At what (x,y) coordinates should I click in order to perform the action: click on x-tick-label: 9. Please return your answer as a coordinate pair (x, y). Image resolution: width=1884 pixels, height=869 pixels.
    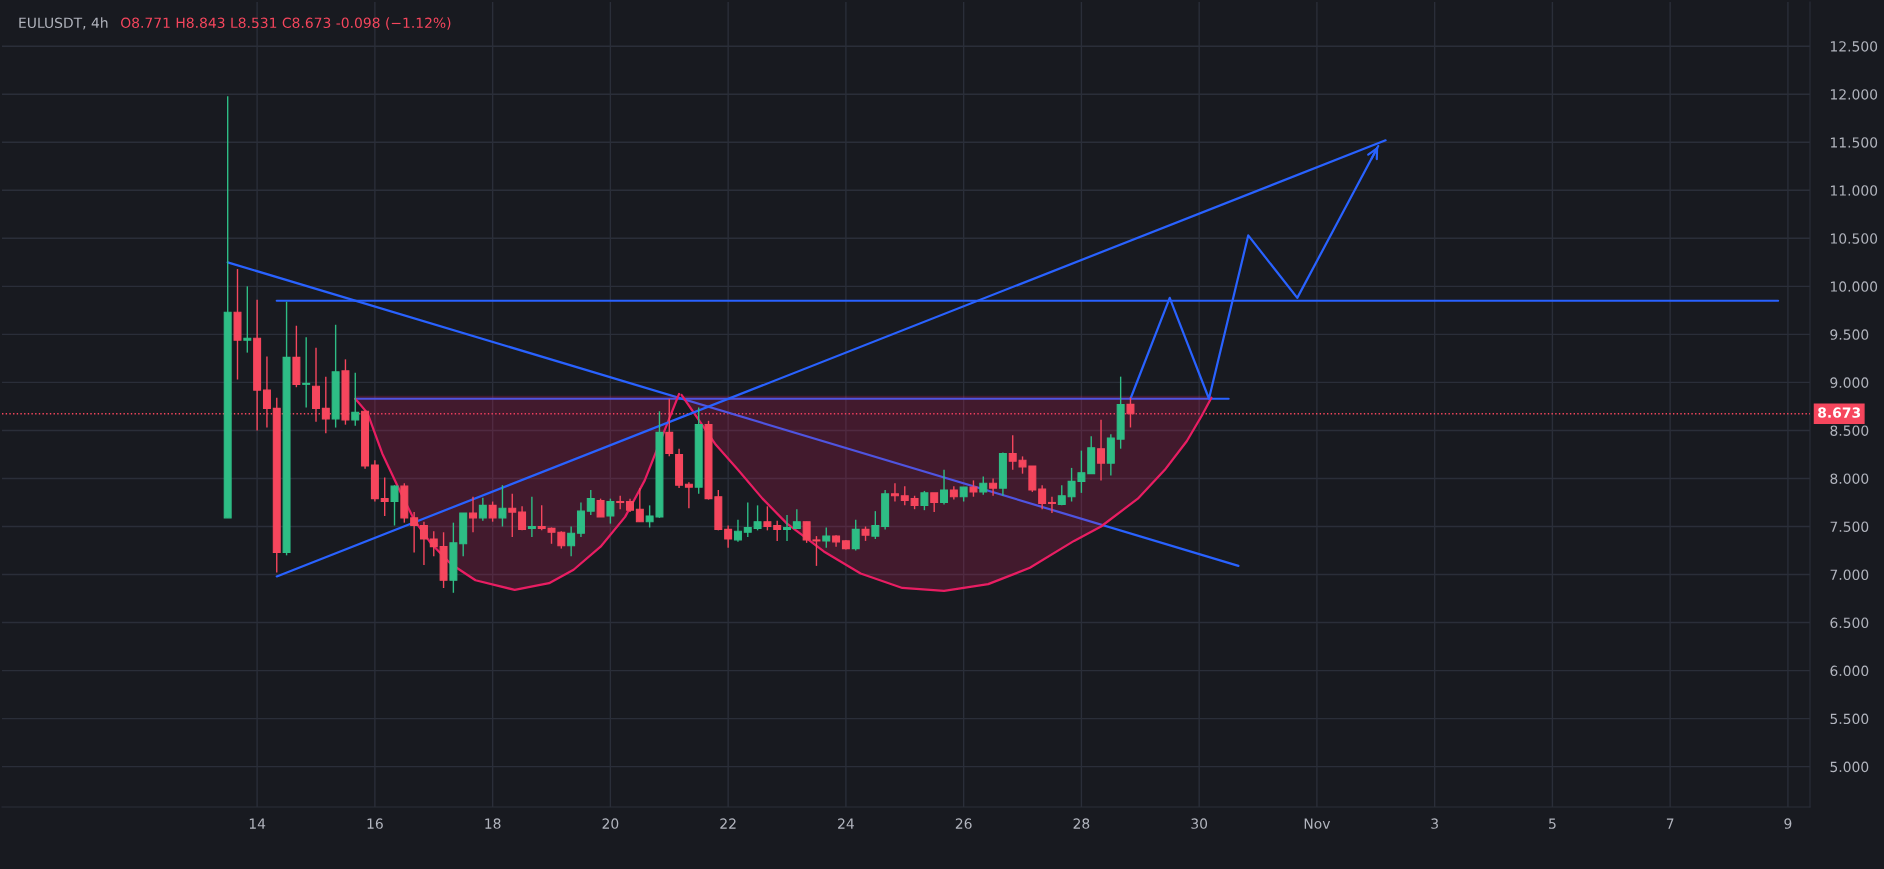
    Looking at the image, I should click on (1788, 823).